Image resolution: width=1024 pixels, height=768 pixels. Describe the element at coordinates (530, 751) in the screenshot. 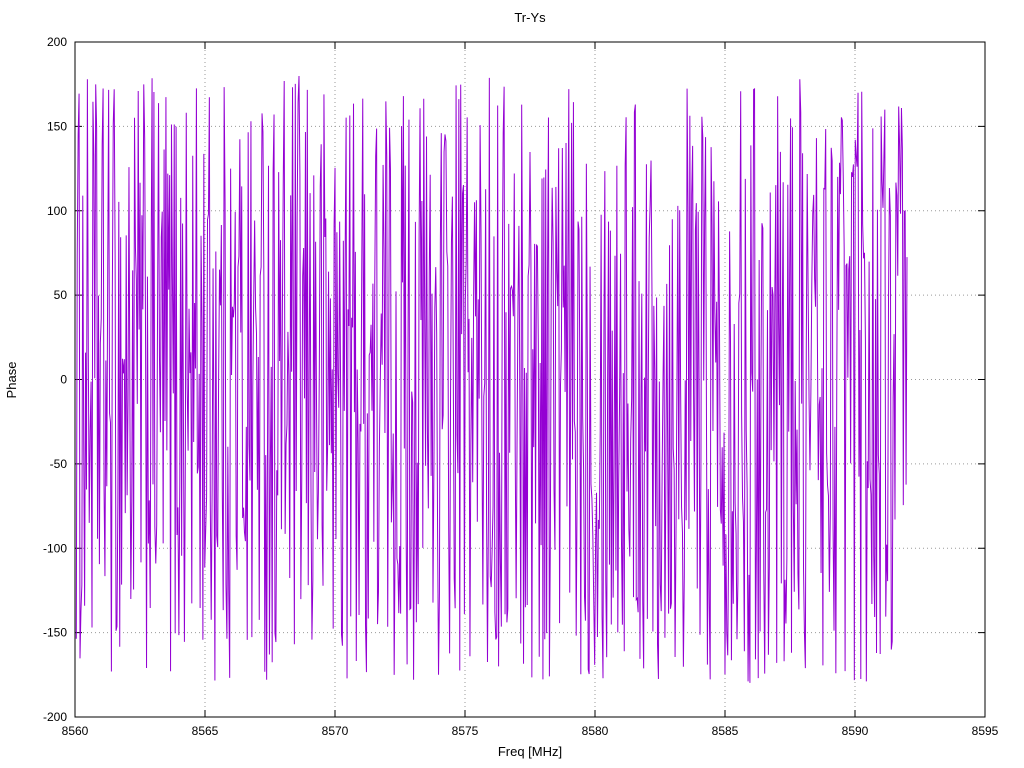

I see `x-axis-label: Freq [MHz]` at that location.